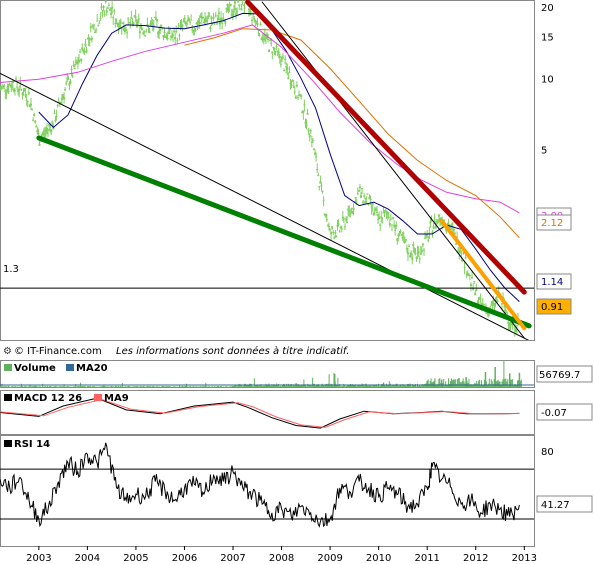 The height and width of the screenshot is (564, 594). I want to click on legend-macd: MACD 12 26, so click(48, 398).